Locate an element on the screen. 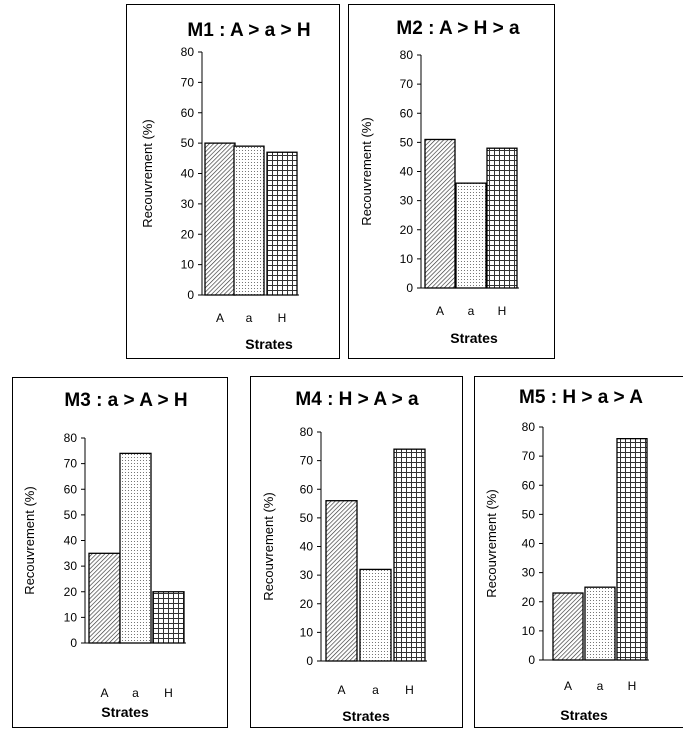 The width and height of the screenshot is (683, 729). chart-title: M1 : A > a > H is located at coordinates (248, 30).